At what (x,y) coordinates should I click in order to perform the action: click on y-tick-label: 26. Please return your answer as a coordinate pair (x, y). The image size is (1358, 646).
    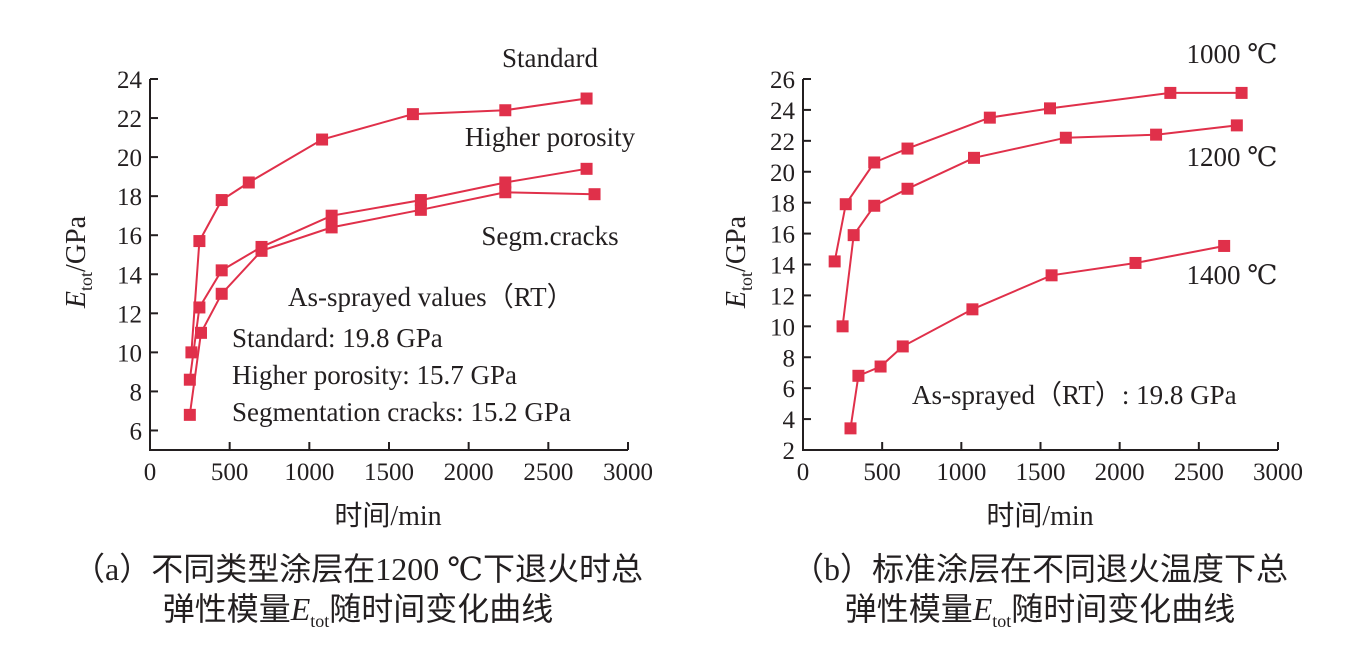
    Looking at the image, I should click on (782, 80).